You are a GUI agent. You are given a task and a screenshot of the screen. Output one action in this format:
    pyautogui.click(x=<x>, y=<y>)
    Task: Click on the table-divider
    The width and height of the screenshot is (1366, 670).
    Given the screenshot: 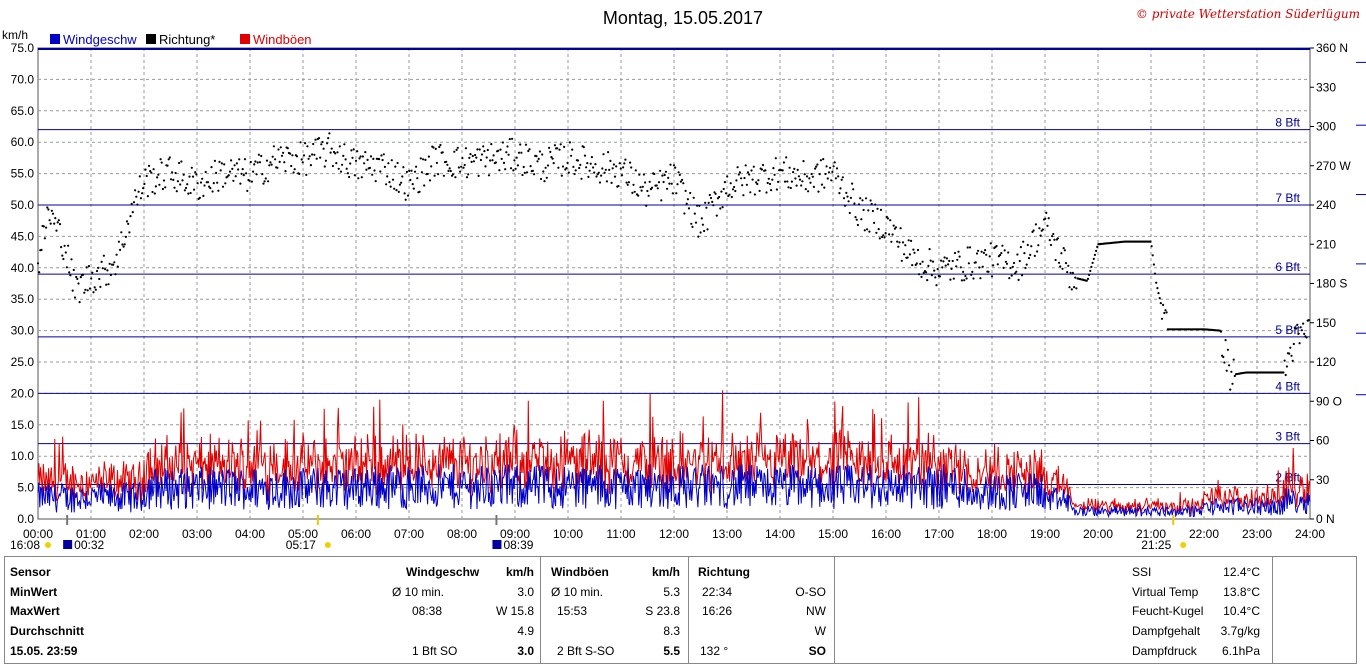 What is the action you would take?
    pyautogui.click(x=540, y=610)
    